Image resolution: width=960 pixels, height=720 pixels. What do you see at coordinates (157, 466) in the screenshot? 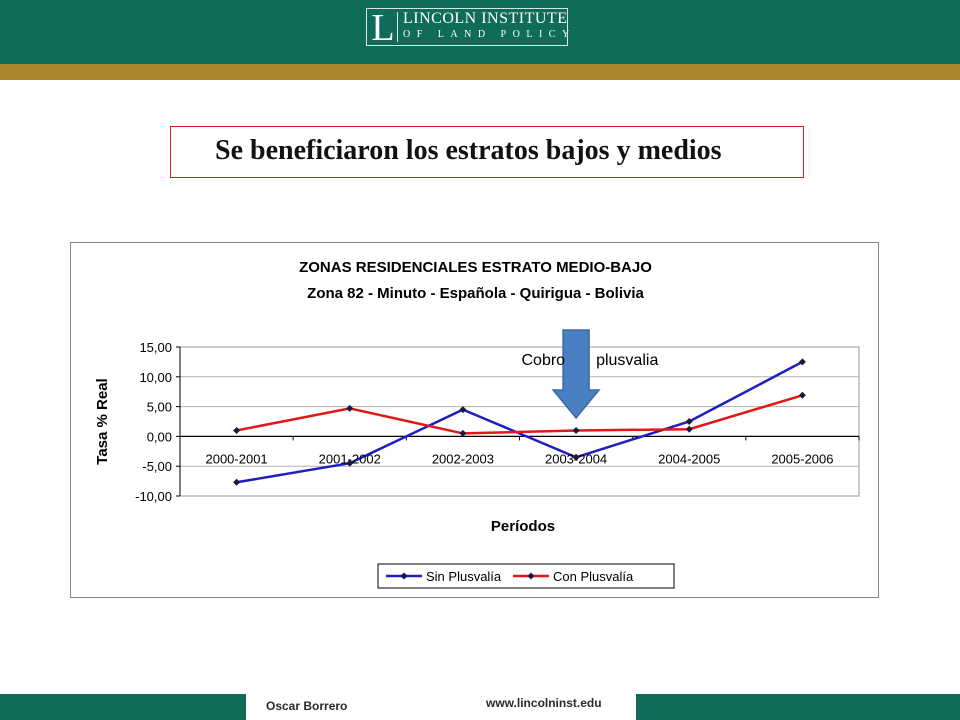
I see `y-tick-label: -5,00` at bounding box center [157, 466].